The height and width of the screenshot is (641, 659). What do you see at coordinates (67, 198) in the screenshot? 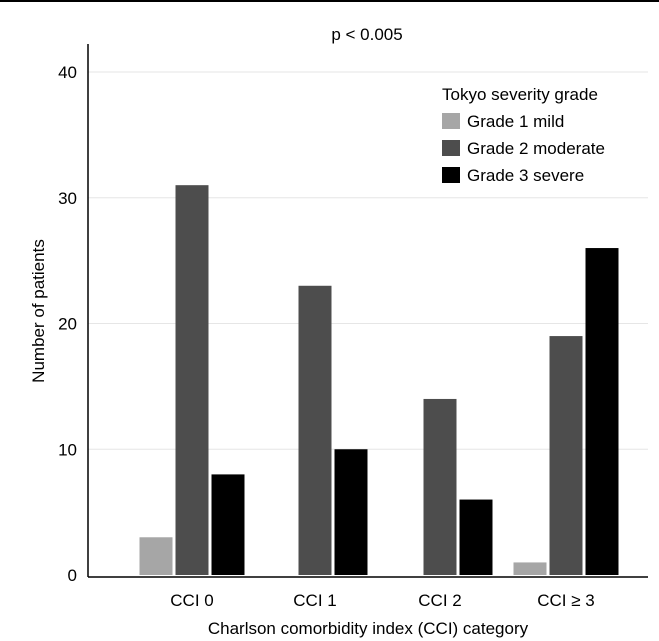
I see `y-tick-label: 30` at bounding box center [67, 198].